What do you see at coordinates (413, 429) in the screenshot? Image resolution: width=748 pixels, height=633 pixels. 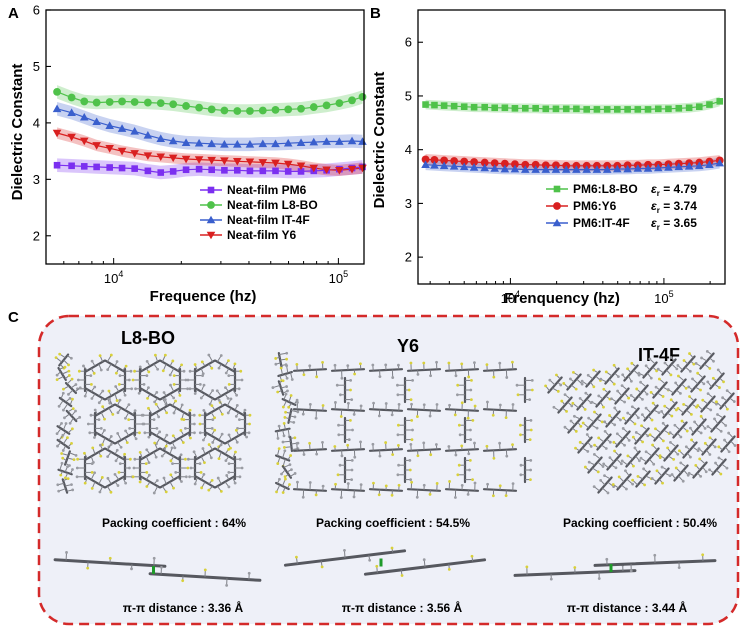 I see `lattice-y6` at bounding box center [413, 429].